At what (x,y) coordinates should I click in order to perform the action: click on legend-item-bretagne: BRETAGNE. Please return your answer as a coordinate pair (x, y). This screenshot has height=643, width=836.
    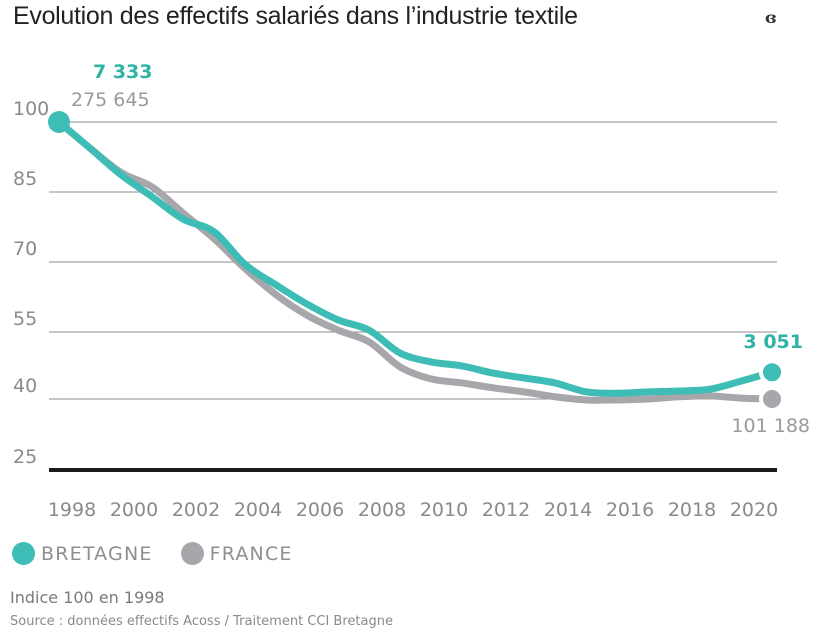
    Looking at the image, I should click on (82, 553).